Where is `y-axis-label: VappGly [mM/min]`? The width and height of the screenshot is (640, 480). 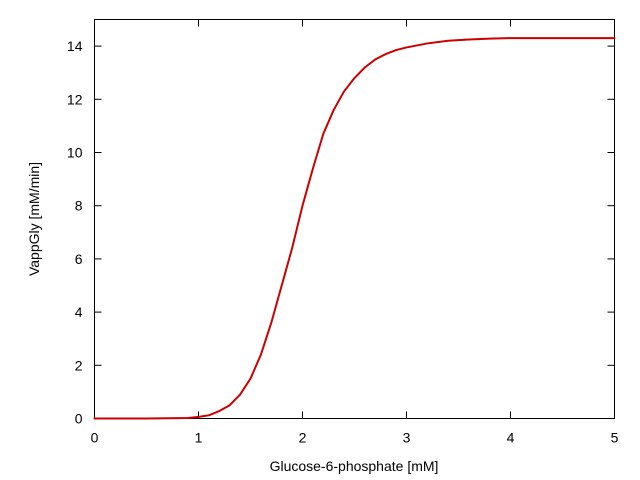
y-axis-label: VappGly [mM/min] is located at coordinates (34, 219).